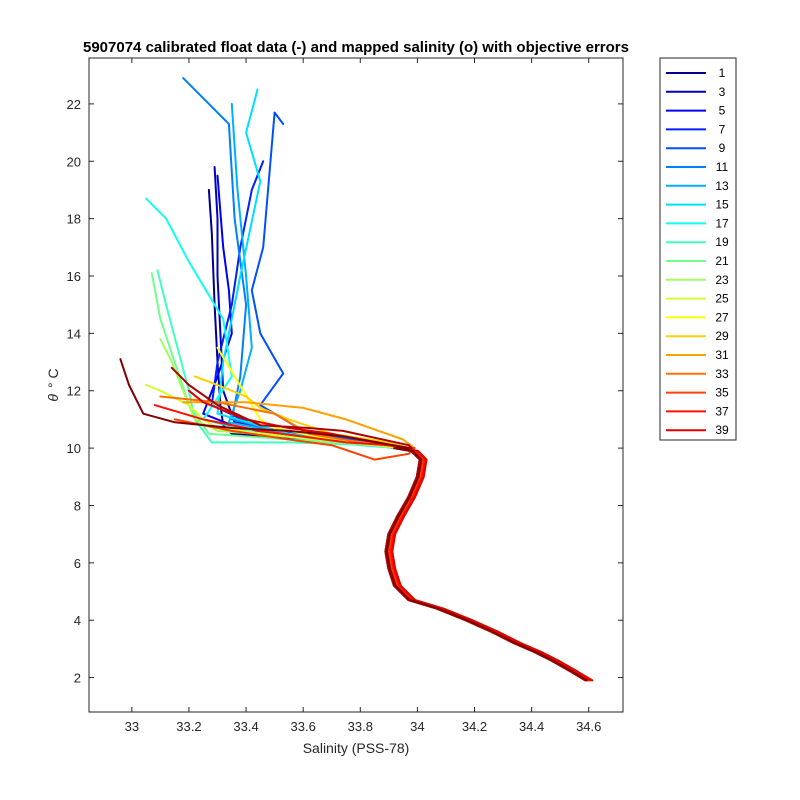 This screenshot has height=800, width=800. Describe the element at coordinates (132, 726) in the screenshot. I see `x-tick-label: 33` at that location.